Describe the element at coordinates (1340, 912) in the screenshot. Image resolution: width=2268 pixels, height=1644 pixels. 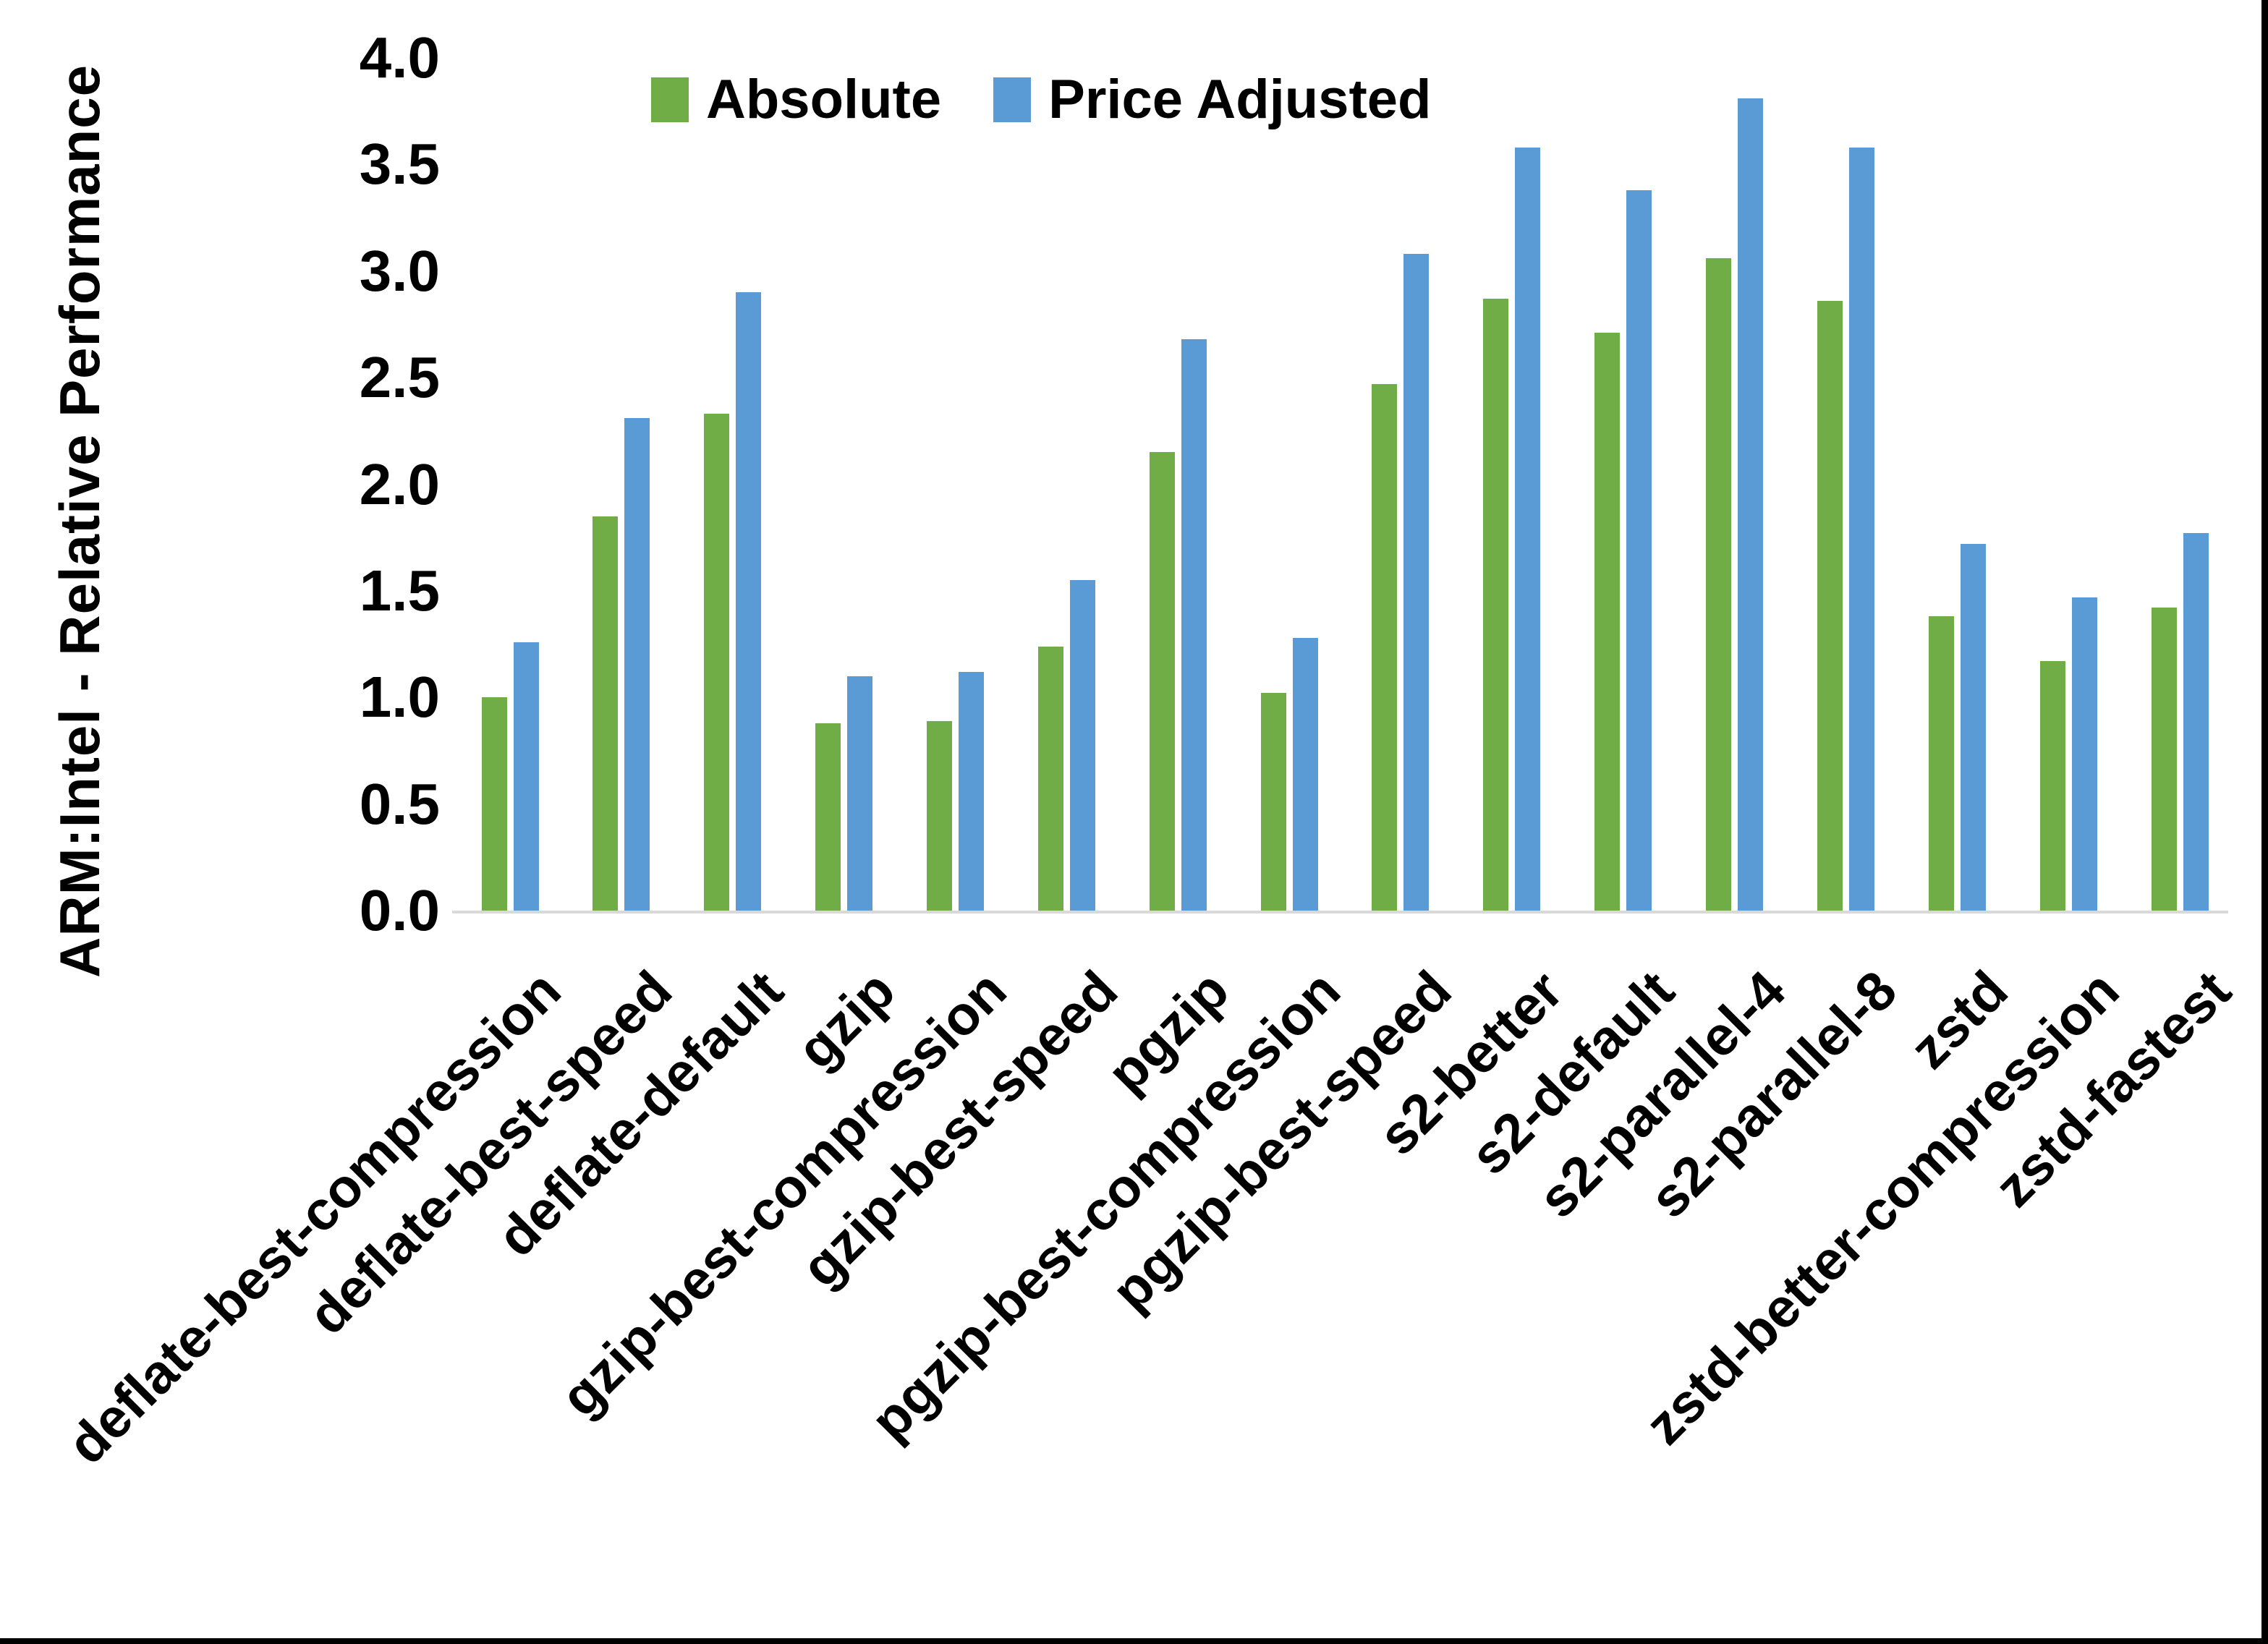
I see `x-axis-line` at that location.